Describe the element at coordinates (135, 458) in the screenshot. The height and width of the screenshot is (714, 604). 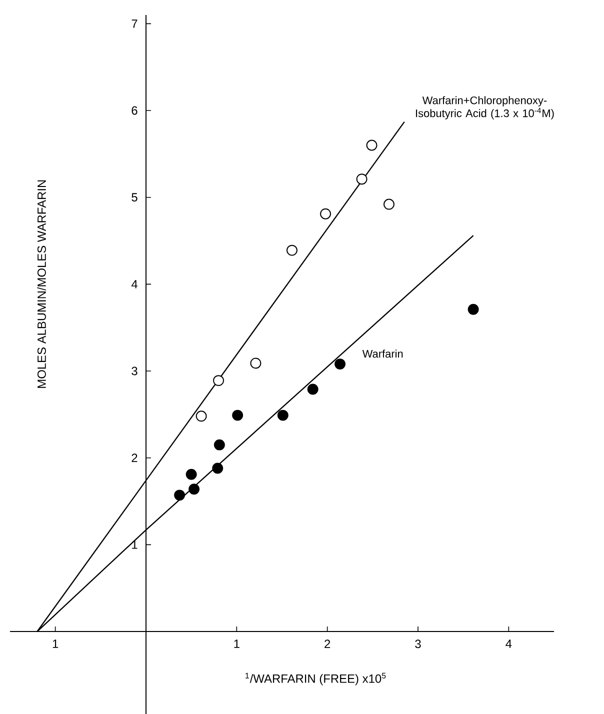
I see `y-tick-label: 2` at that location.